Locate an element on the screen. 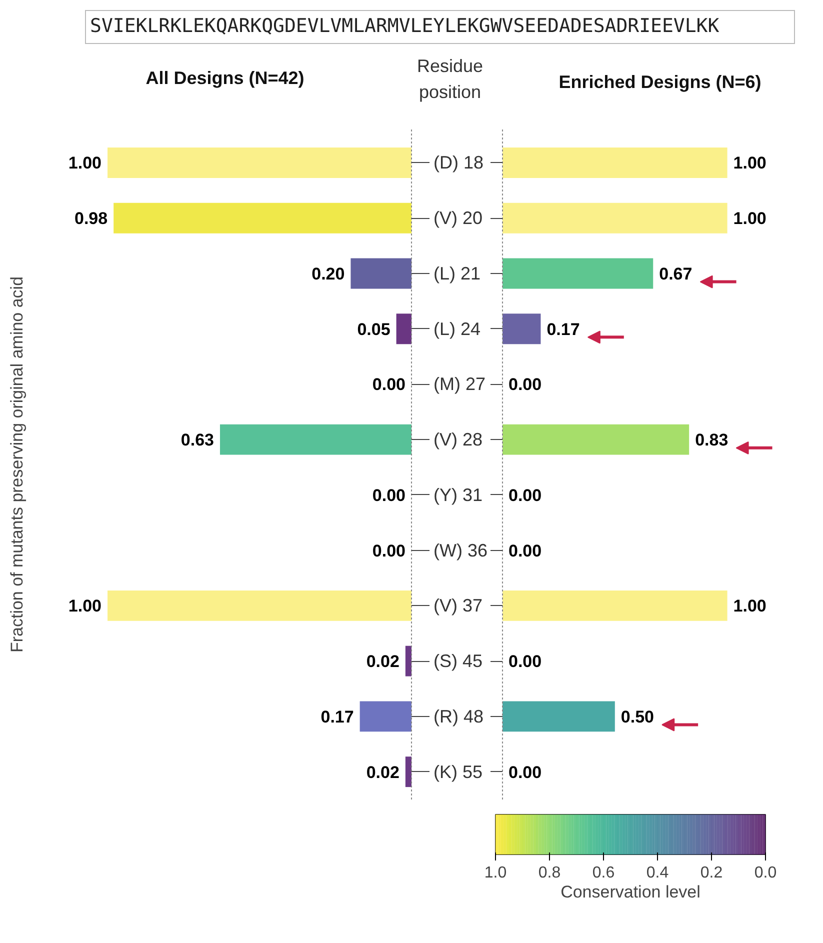  color-bar-label: 0.6 is located at coordinates (603, 873).